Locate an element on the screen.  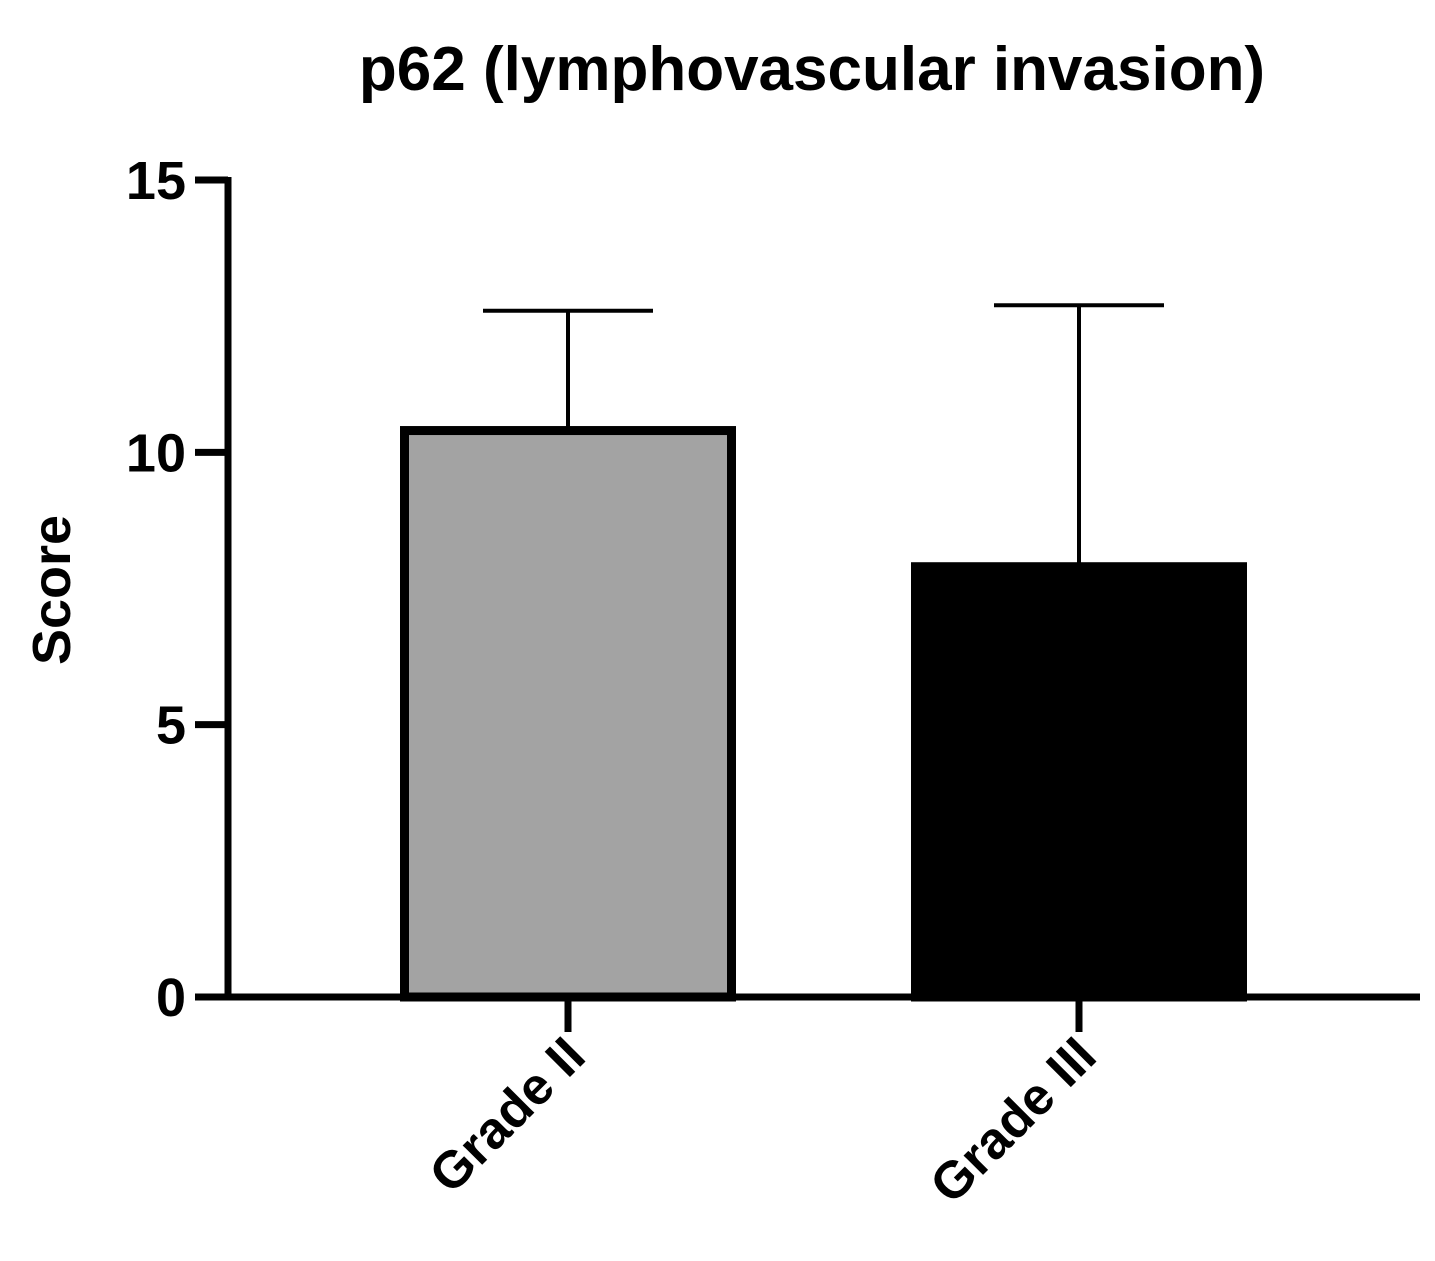
y-tick-label: 5 is located at coordinates (171, 726).